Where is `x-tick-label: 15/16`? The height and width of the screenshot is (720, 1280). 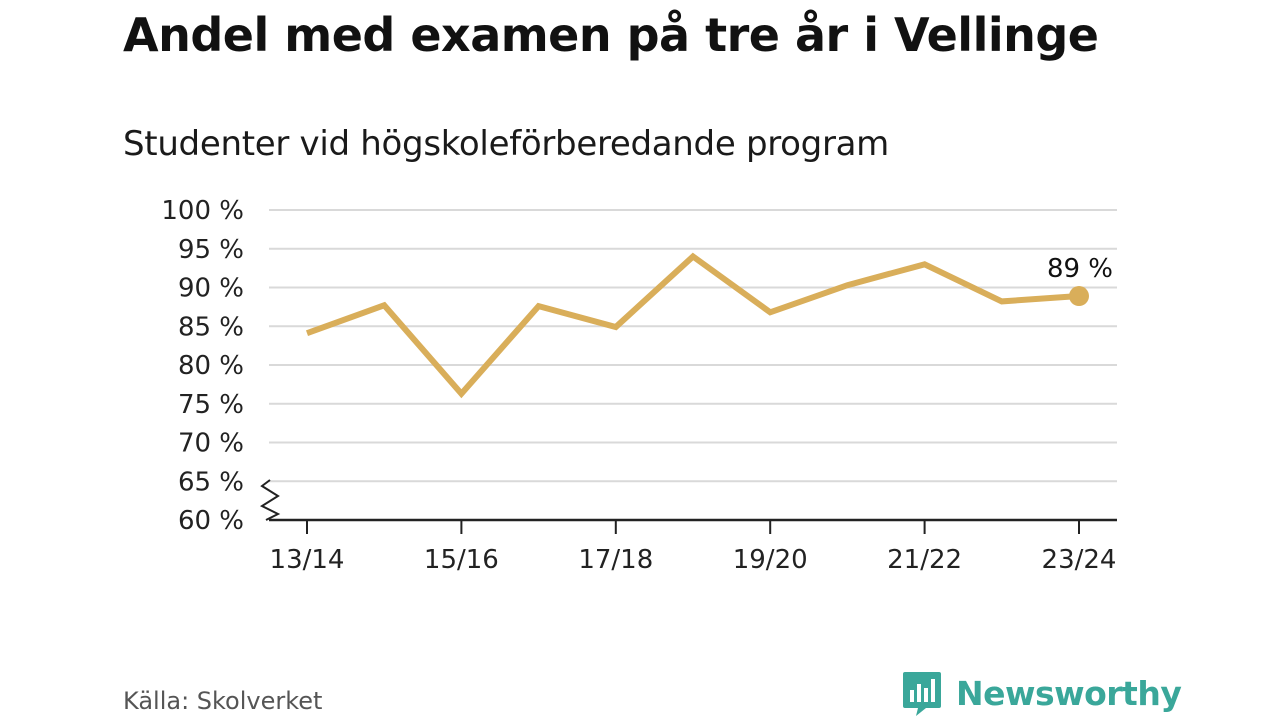
x-tick-label: 15/16 is located at coordinates (461, 560).